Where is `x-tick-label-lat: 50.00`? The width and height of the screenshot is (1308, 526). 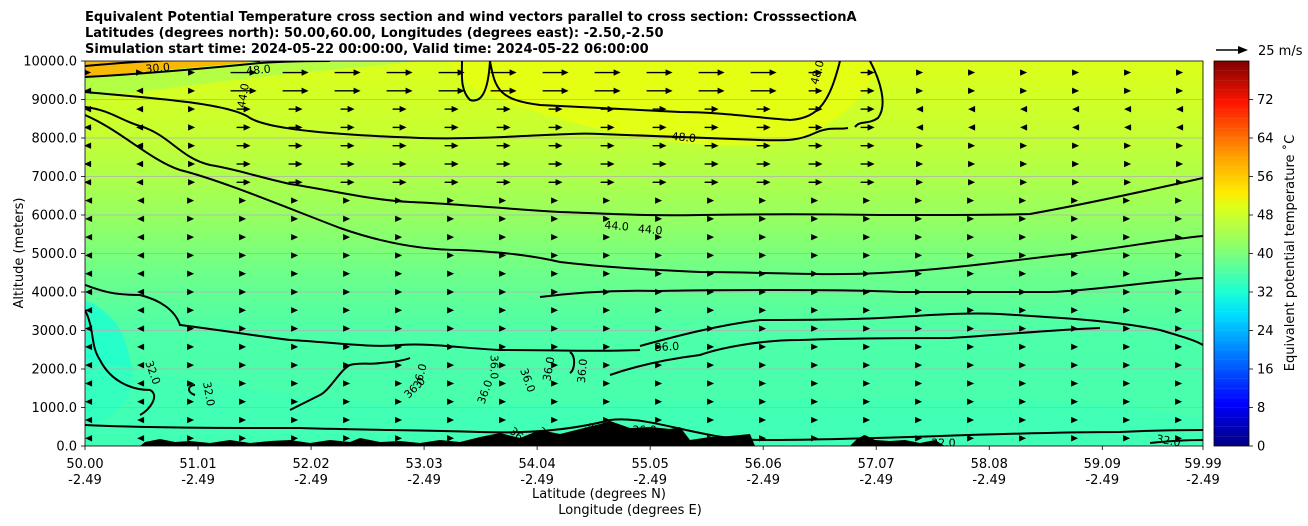
x-tick-label-lat: 50.00 is located at coordinates (84, 464).